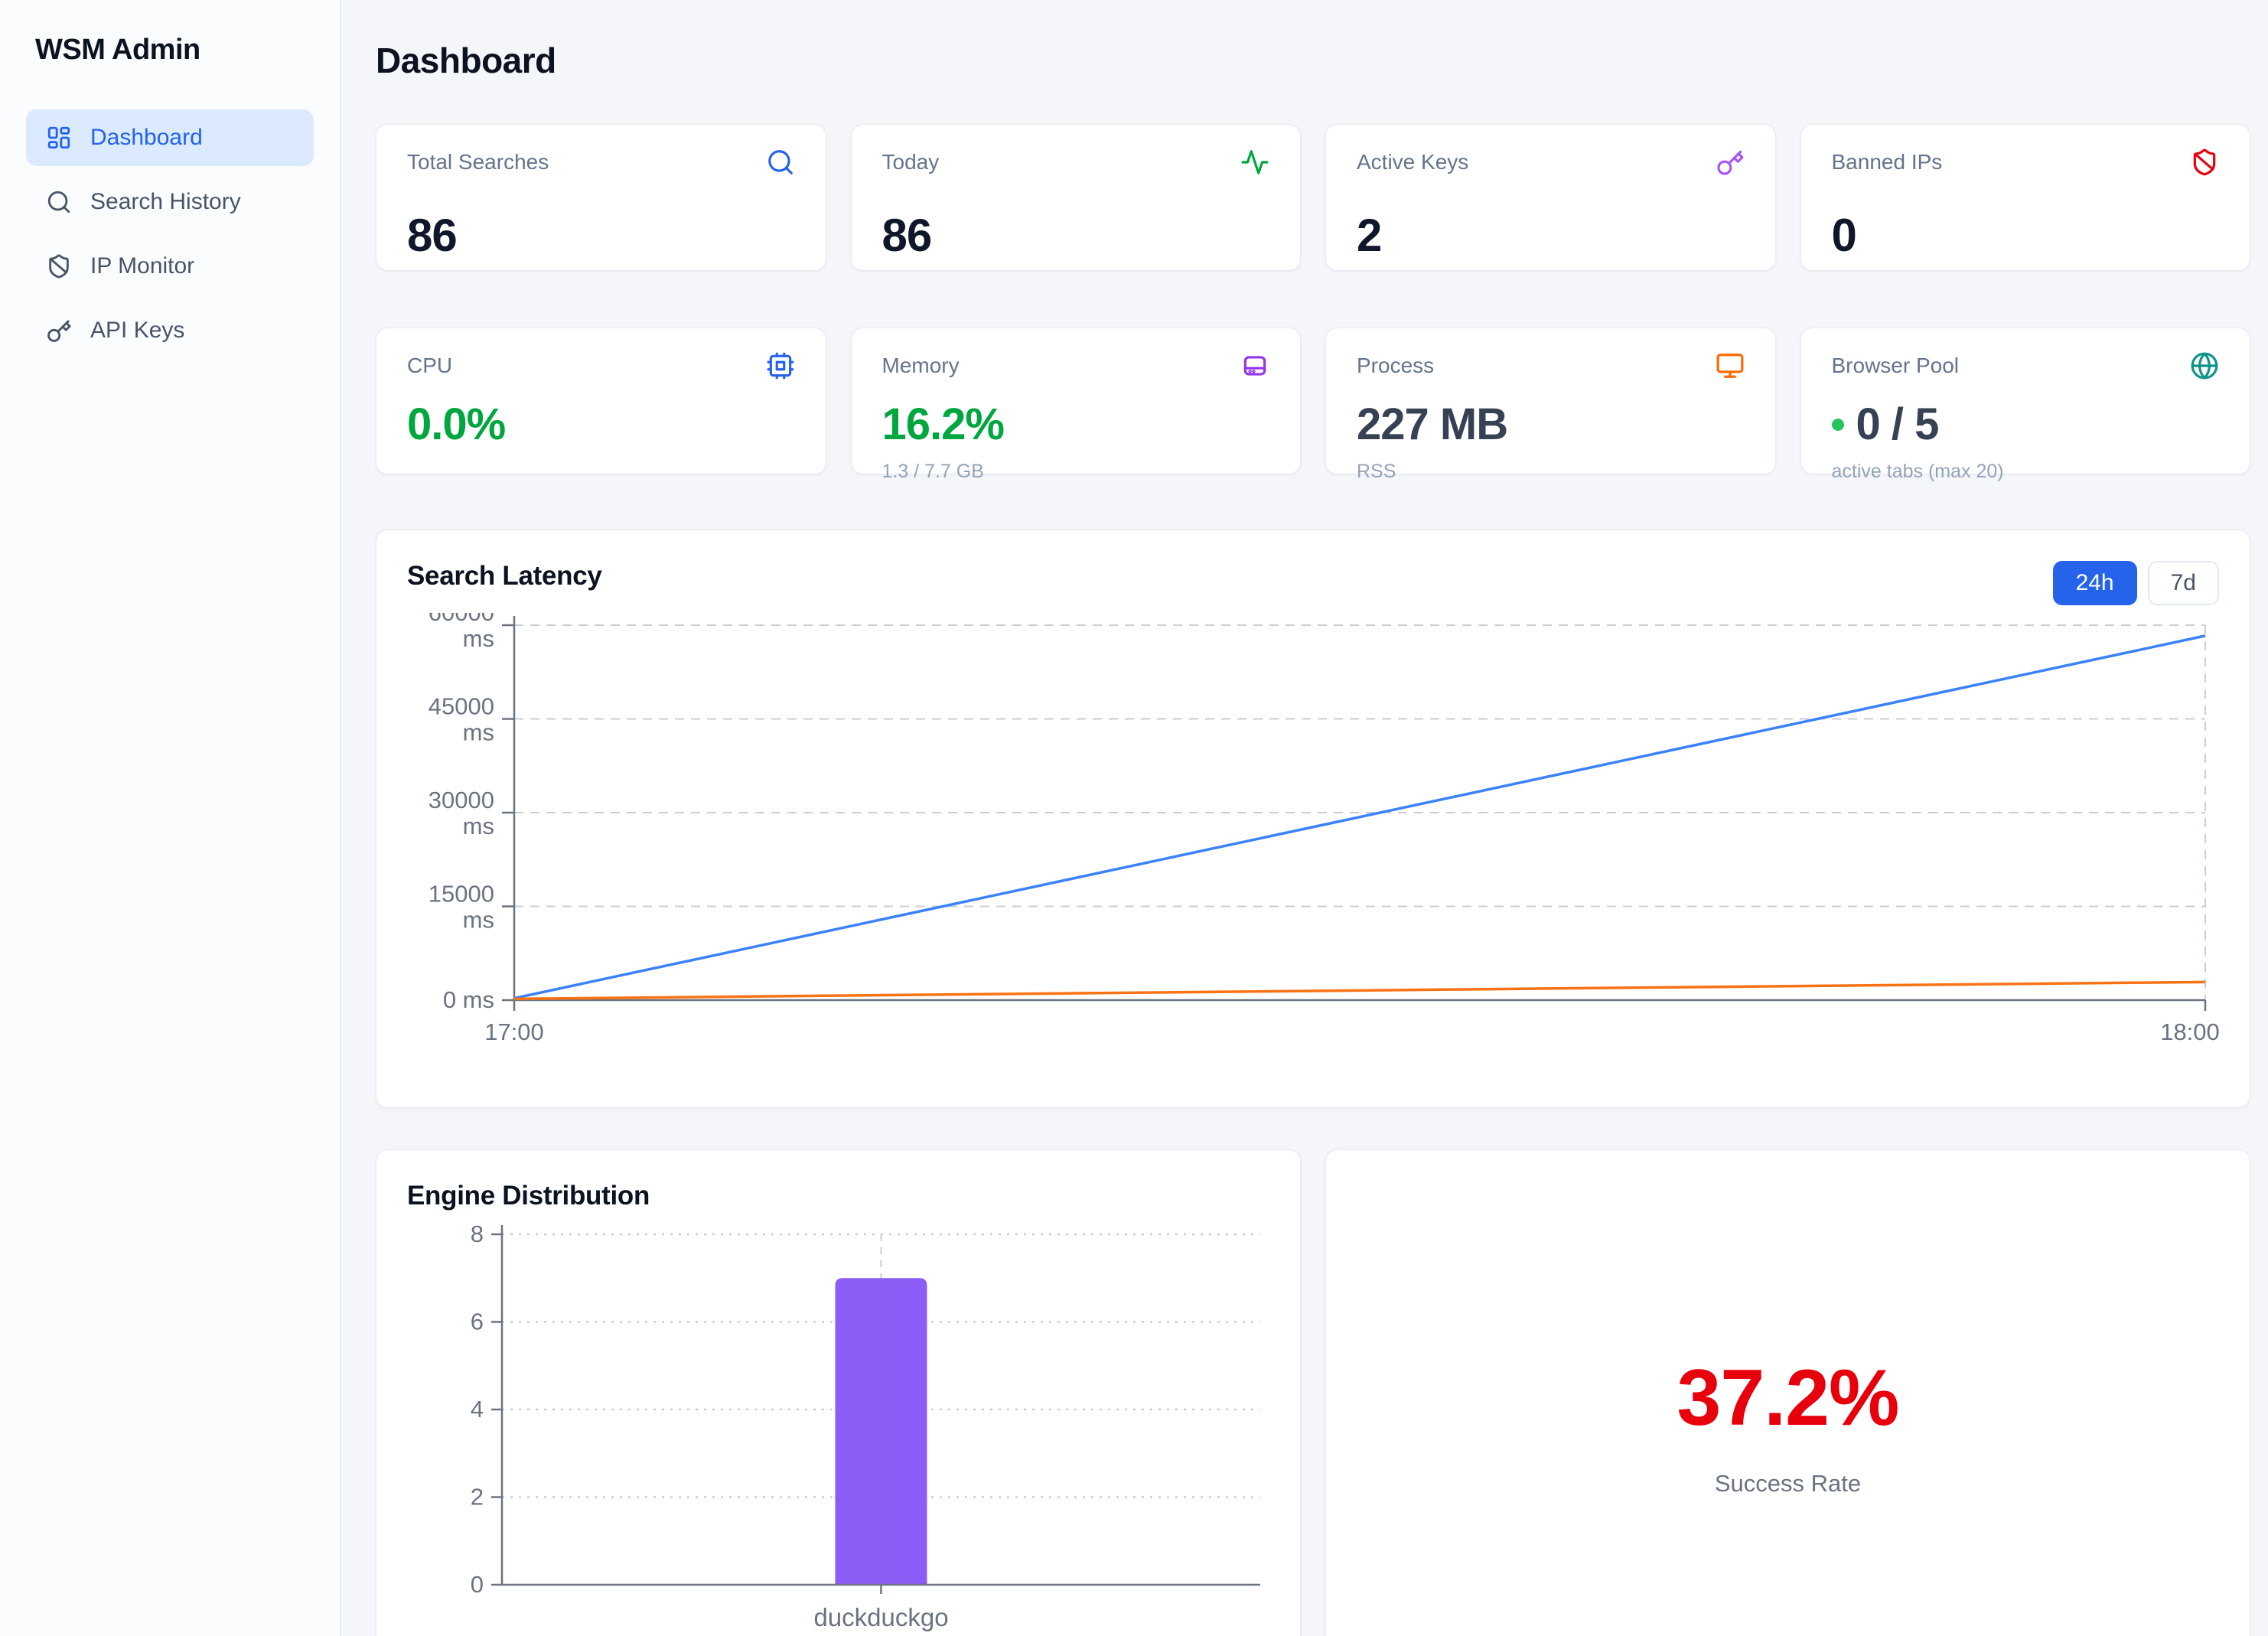  What do you see at coordinates (911, 162) in the screenshot?
I see `stat-label: Today` at bounding box center [911, 162].